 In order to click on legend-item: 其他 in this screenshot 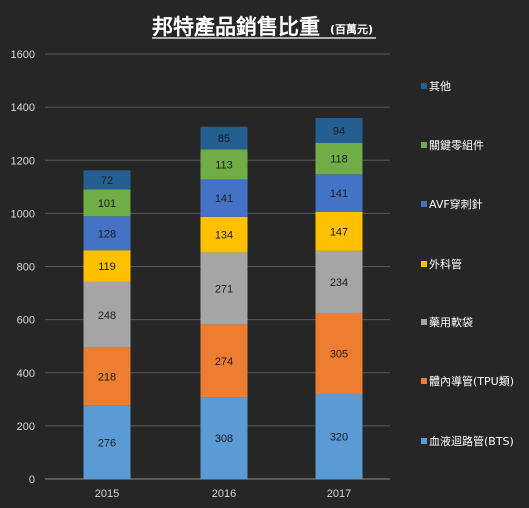, I will do `click(436, 86)`.